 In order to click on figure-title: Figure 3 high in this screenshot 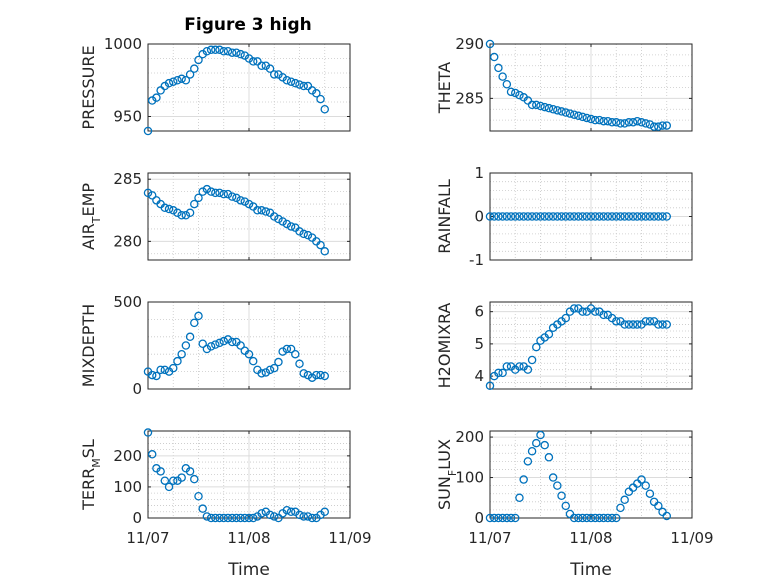, I will do `click(248, 25)`.